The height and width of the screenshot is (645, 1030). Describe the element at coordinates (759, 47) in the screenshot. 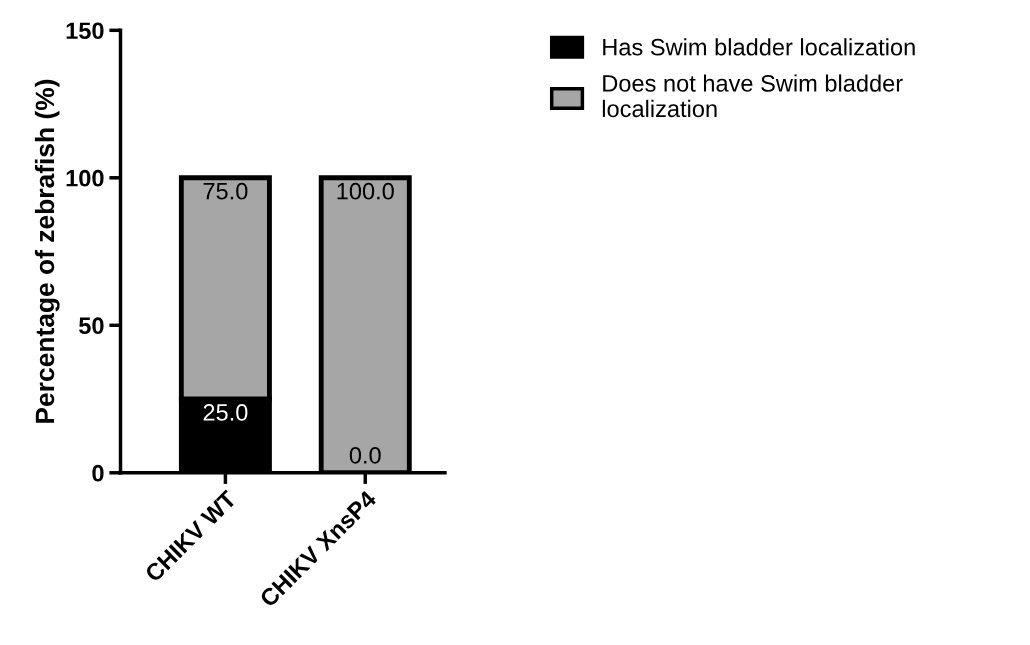

I see `legend-label: Has Swim bladder localization` at that location.